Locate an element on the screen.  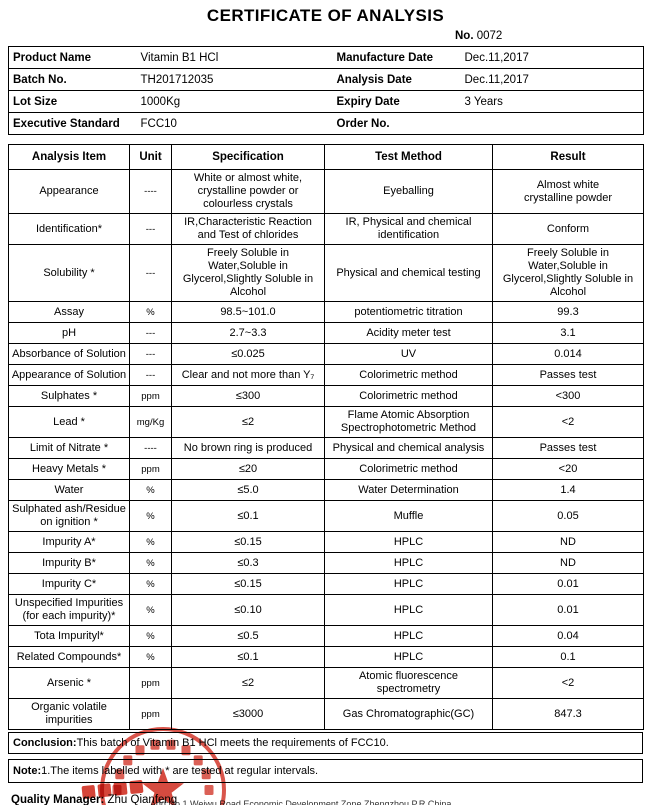
col-header-analysis-item: Analysis Item is located at coordinates (69, 157).